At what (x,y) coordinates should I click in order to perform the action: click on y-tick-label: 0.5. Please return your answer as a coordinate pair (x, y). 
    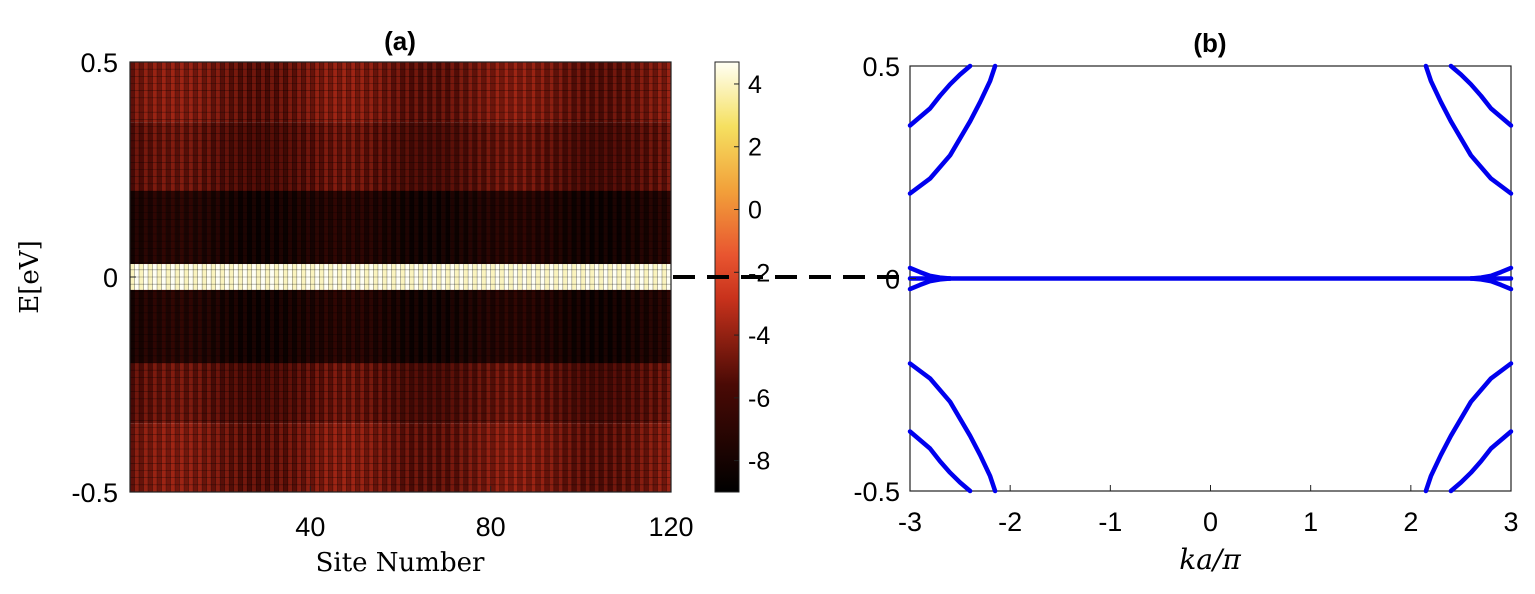
    Looking at the image, I should click on (881, 67).